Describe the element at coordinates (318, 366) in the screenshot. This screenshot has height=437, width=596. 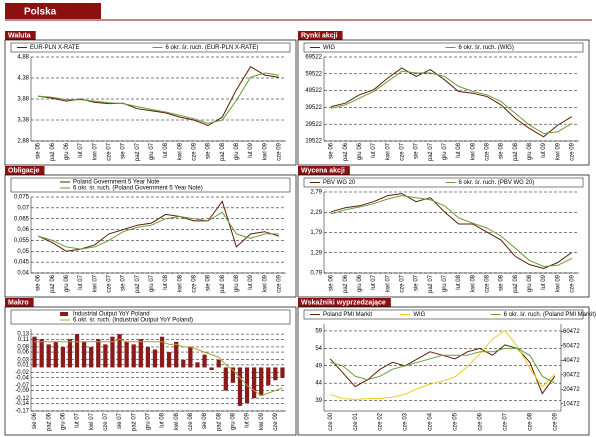
I see `y-tick-label: 49` at that location.